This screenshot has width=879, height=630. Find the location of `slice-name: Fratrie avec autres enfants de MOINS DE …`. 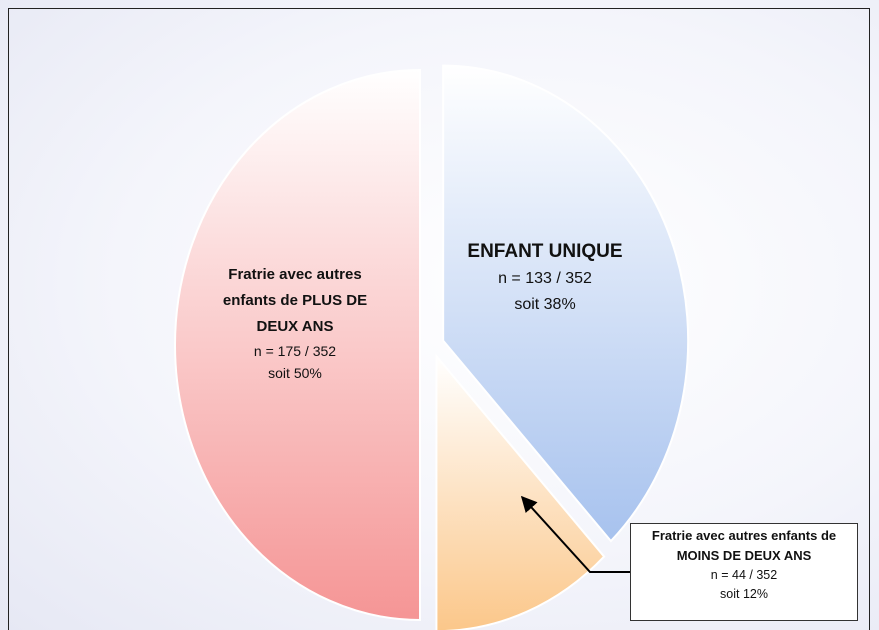

slice-name: Fratrie avec autres enfants de MOINS DE … is located at coordinates (744, 545).